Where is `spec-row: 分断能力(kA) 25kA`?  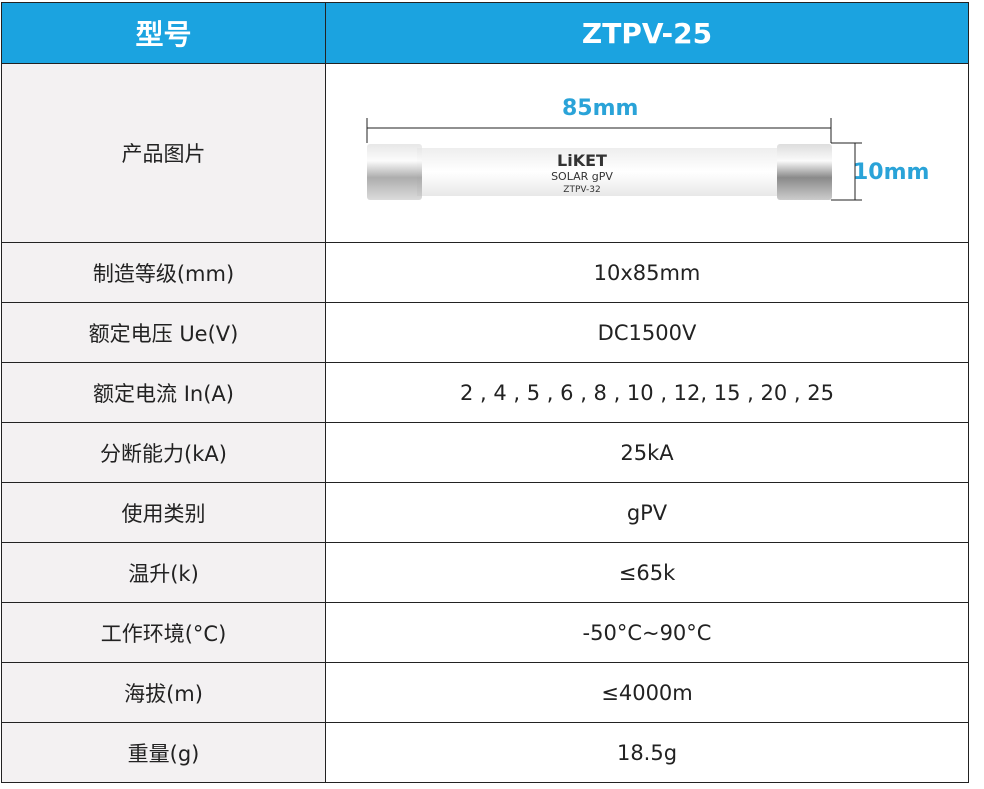
spec-row: 分断能力(kA) 25kA is located at coordinates (485, 452).